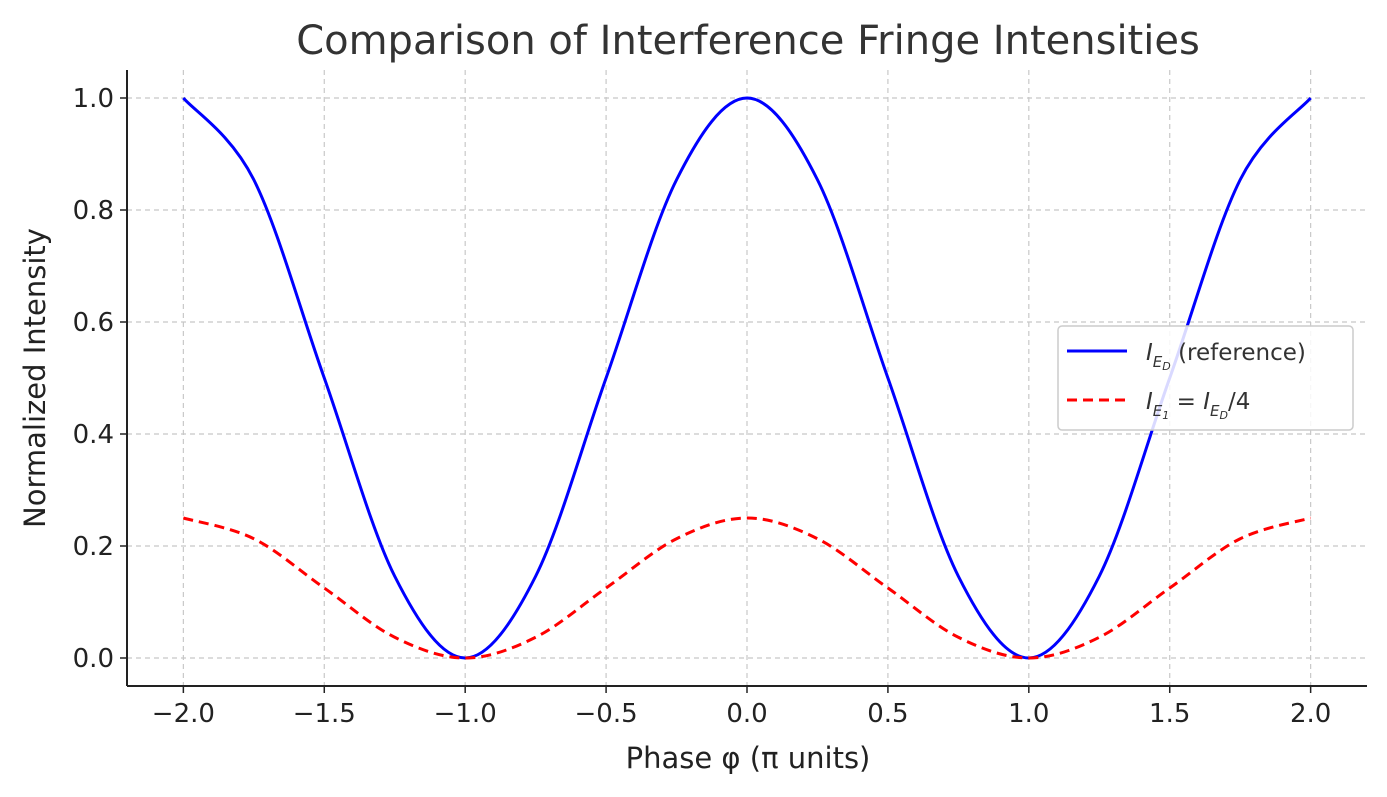  I want to click on x-tick-label: 1.0, so click(1028, 714).